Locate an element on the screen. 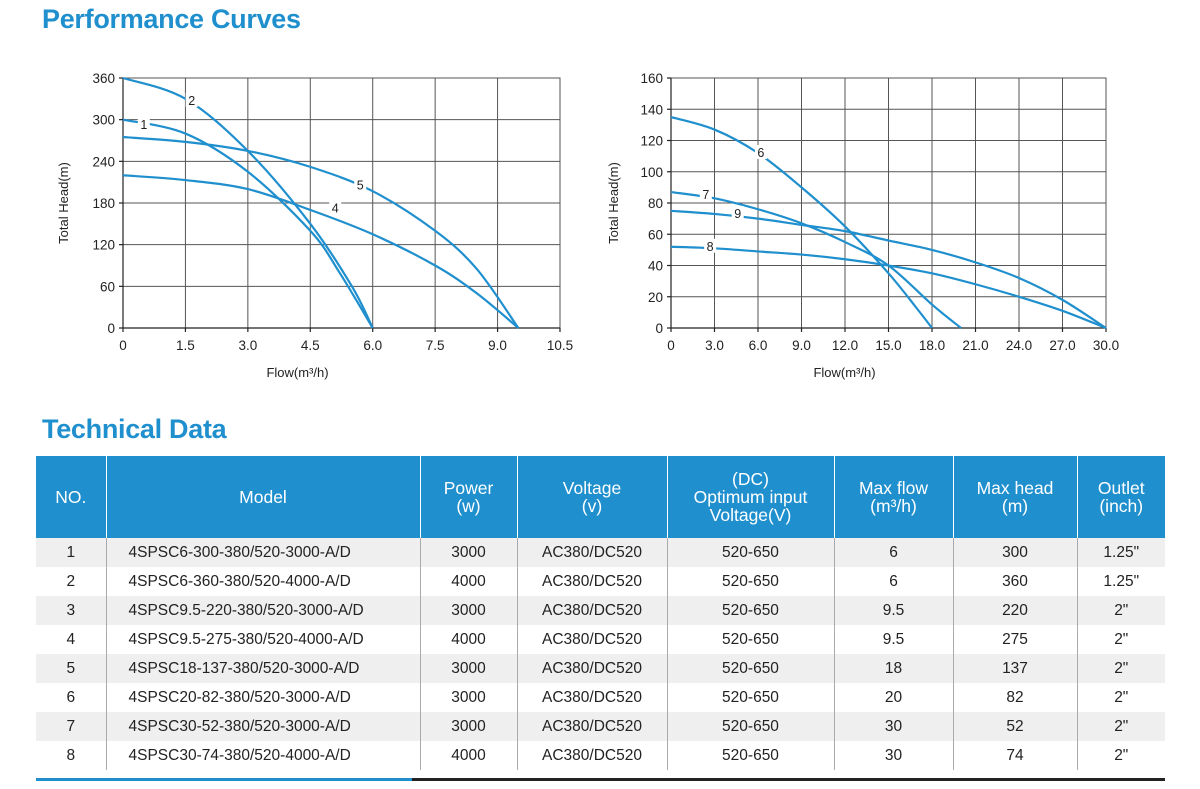 This screenshot has height=789, width=1200. table-cell: 9.5 is located at coordinates (893, 610).